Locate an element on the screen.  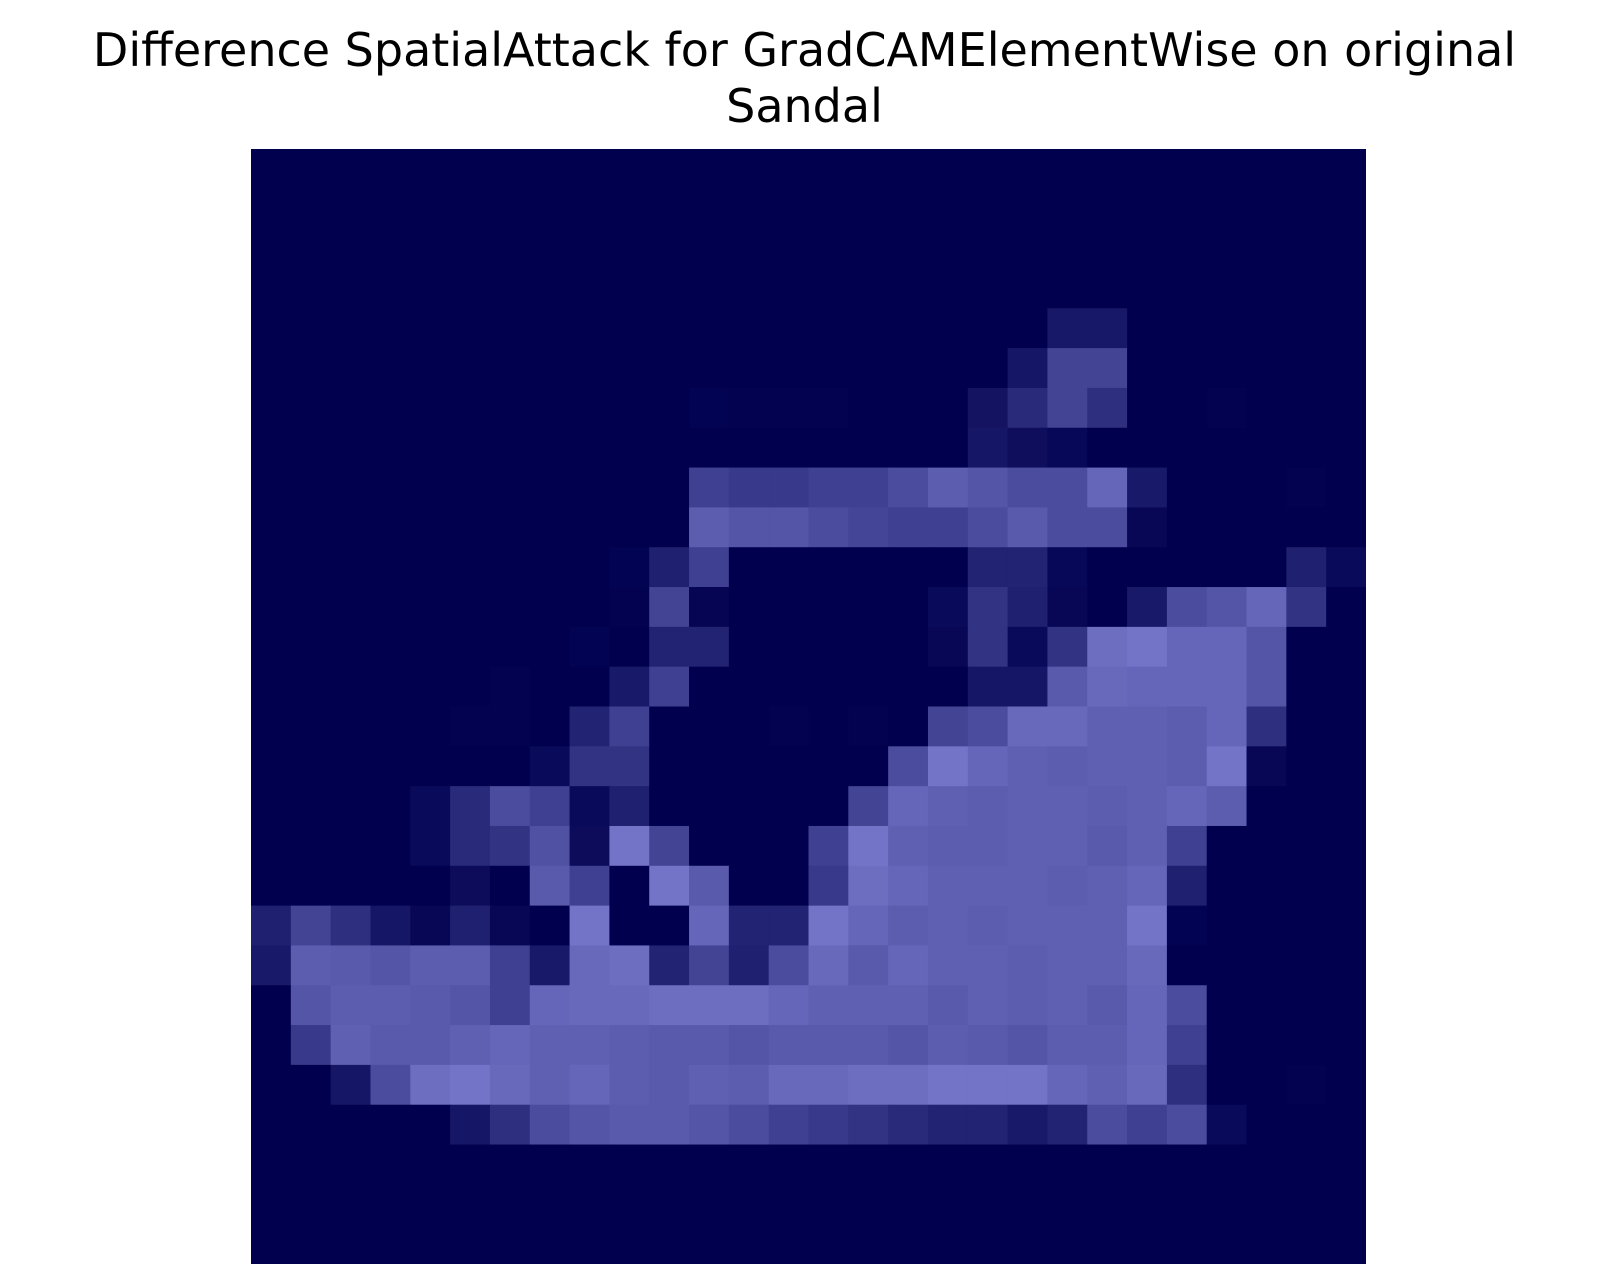
heatmap-cell-r3-c27 is located at coordinates (1346, 288).